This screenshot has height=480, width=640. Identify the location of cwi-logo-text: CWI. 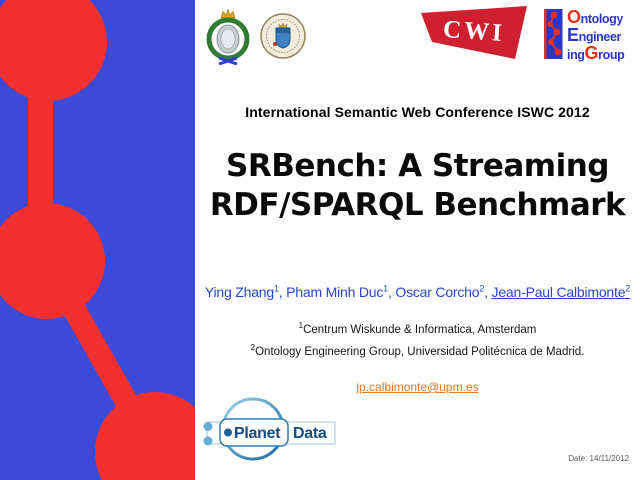
(474, 31).